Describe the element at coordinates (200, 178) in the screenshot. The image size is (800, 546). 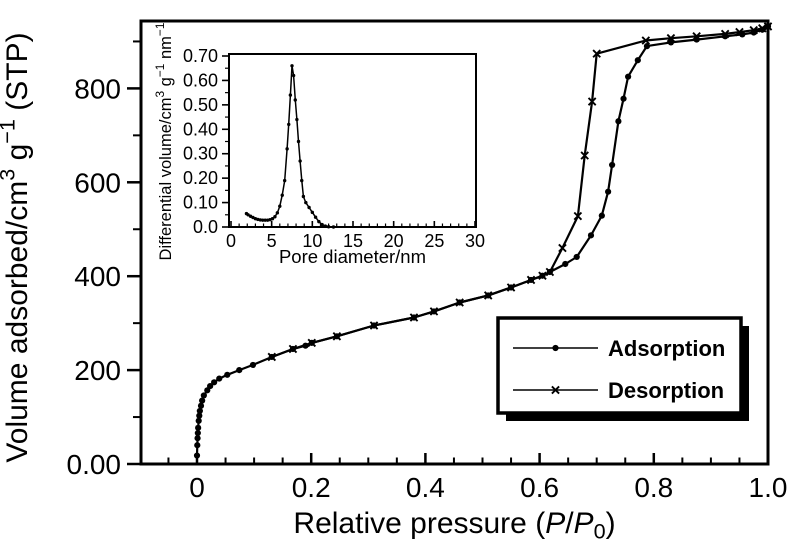
I see `inset-y-tick-label: 0.20` at that location.